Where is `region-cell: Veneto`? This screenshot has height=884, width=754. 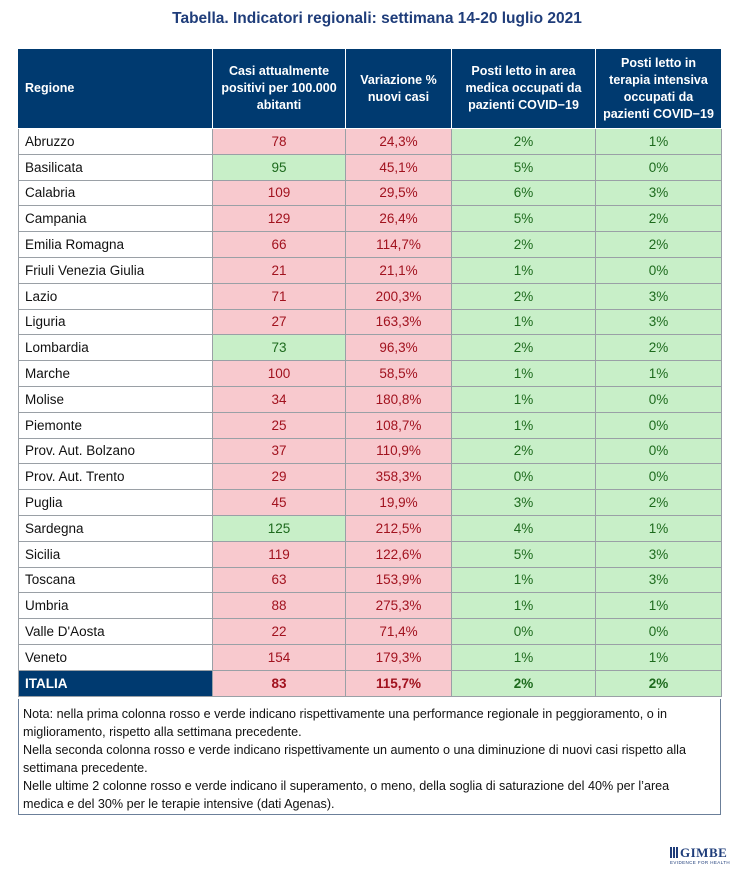 region-cell: Veneto is located at coordinates (115, 657).